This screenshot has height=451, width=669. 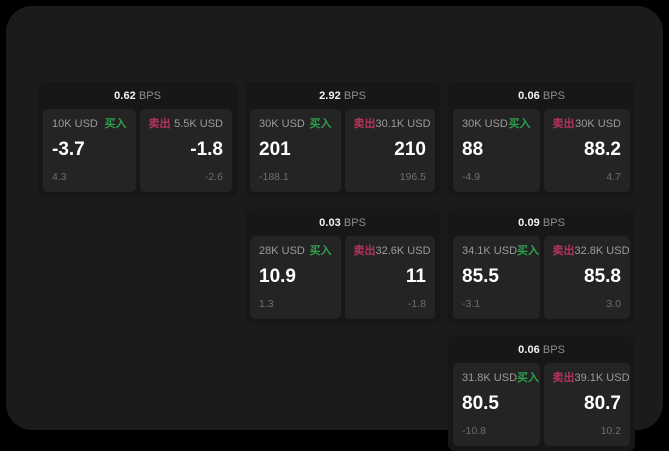 I want to click on bps-header: 0.03 BPS, so click(x=342, y=225).